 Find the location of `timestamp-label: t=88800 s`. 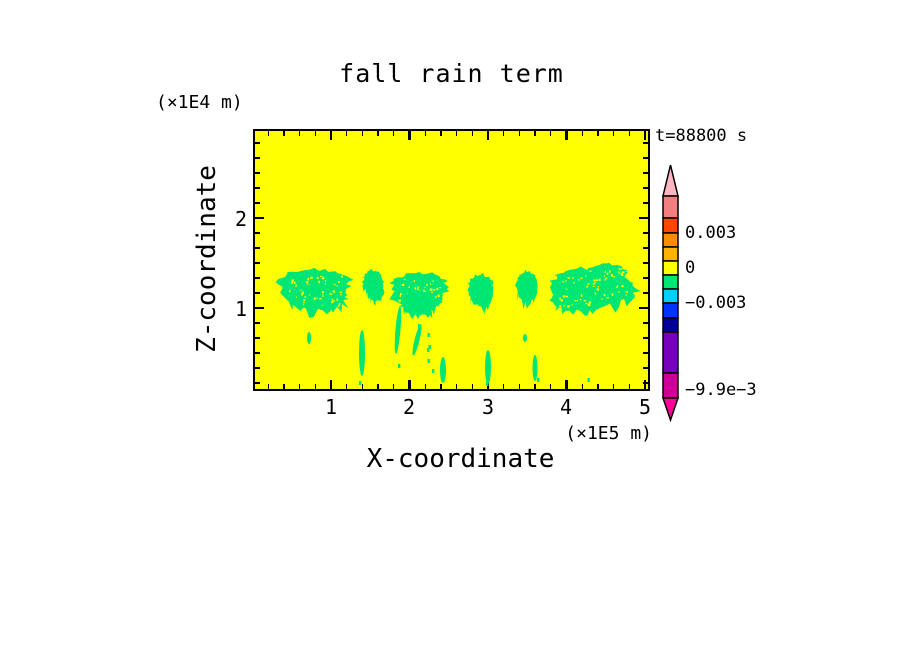

timestamp-label: t=88800 s is located at coordinates (701, 136).